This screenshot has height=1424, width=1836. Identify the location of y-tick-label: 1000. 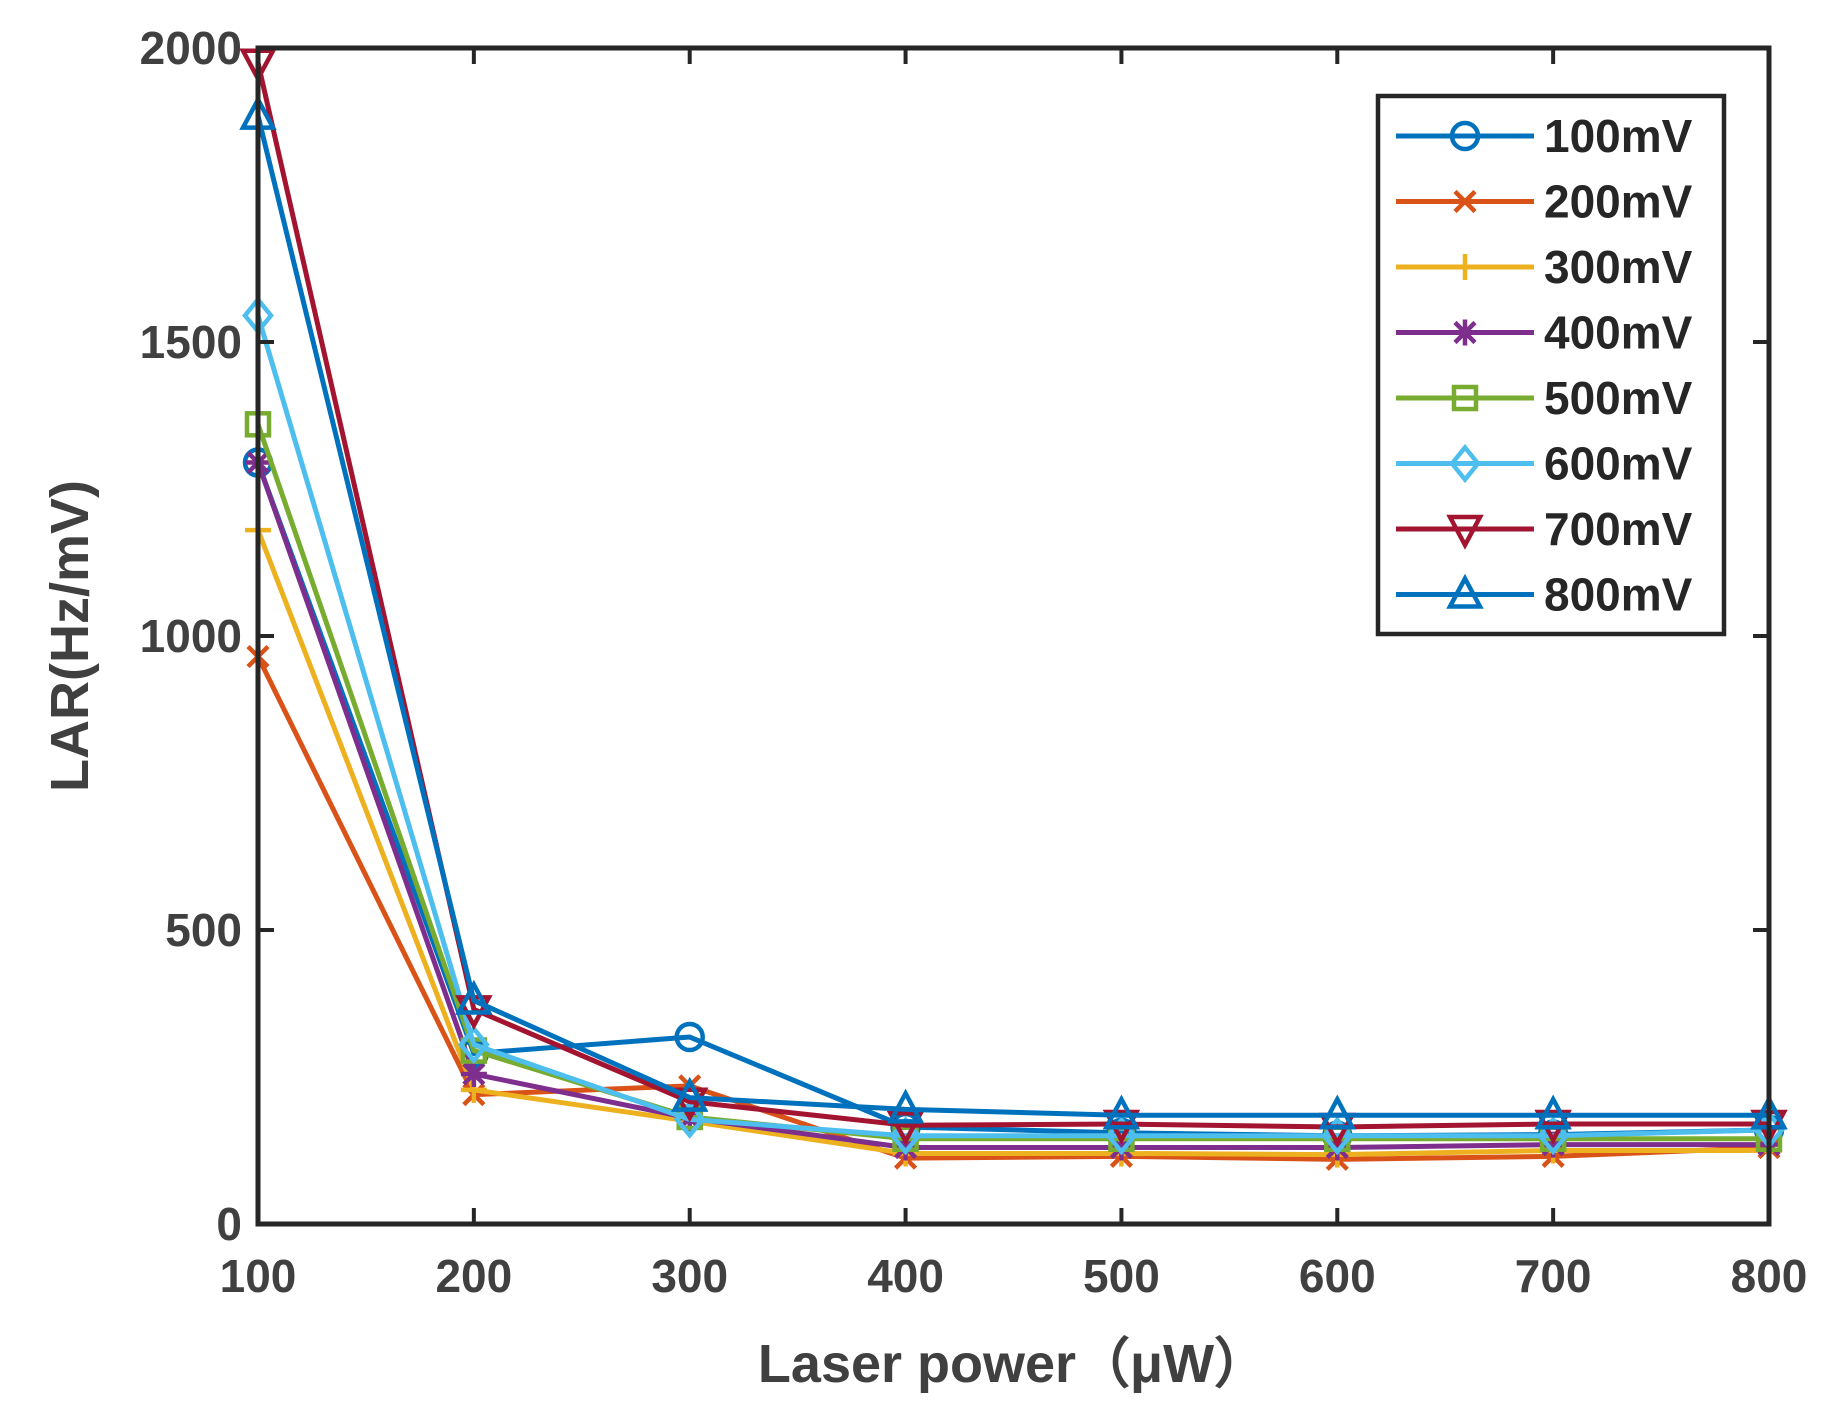
(191, 636).